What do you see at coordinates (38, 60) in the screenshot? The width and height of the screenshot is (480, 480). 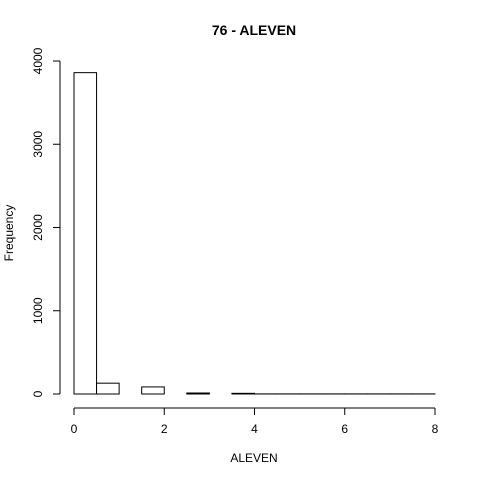 I see `y-tick-label-4: 4000` at bounding box center [38, 60].